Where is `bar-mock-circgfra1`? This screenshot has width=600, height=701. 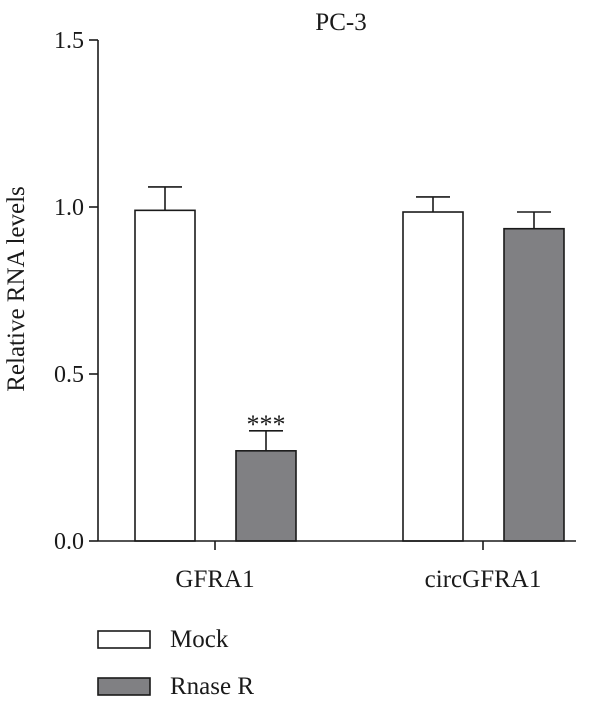
bar-mock-circgfra1 is located at coordinates (433, 376).